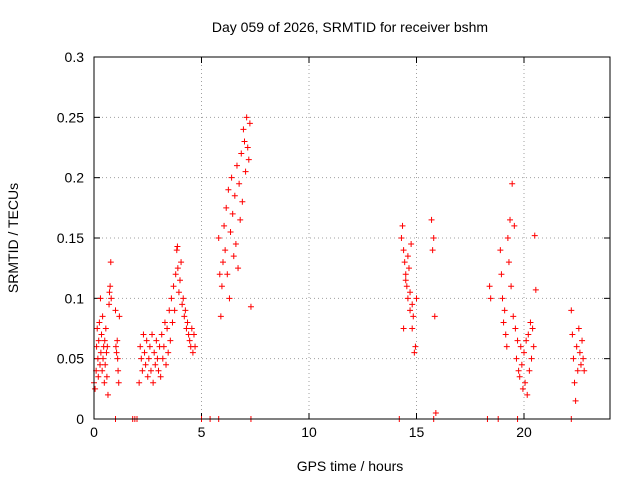 This screenshot has height=480, width=640. Describe the element at coordinates (75, 178) in the screenshot. I see `y-tick-label: 0.2` at that location.